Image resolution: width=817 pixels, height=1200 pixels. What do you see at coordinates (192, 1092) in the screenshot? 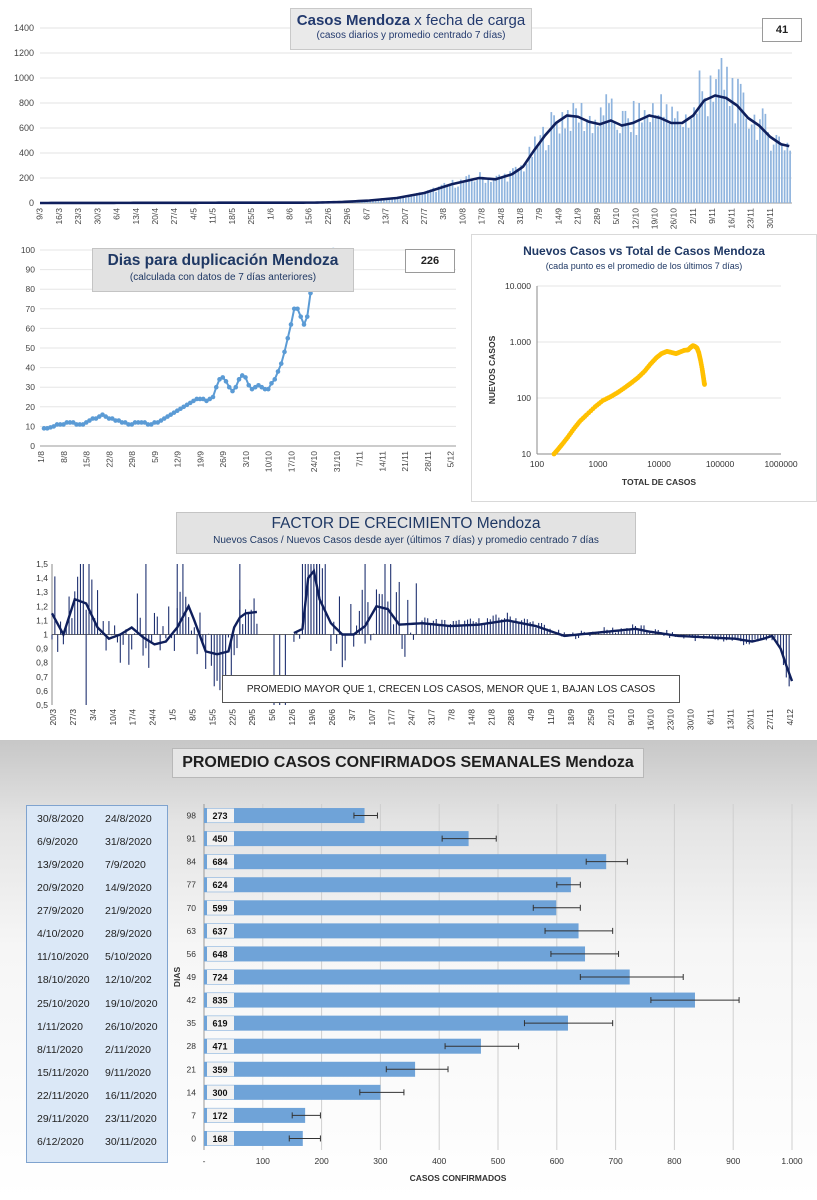
I see `weekly-day-label: 14` at bounding box center [192, 1092].